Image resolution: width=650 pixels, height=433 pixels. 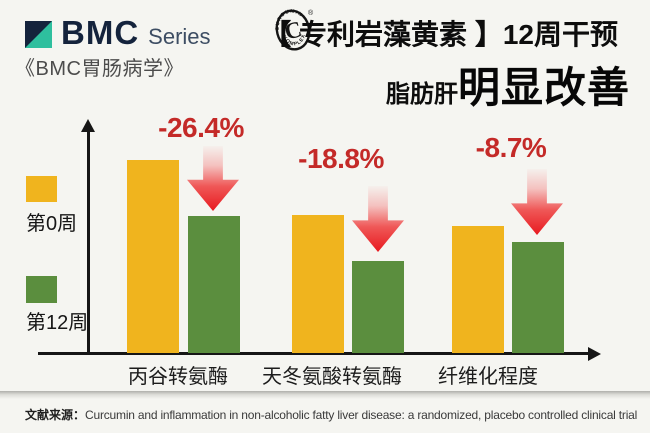 What do you see at coordinates (378, 307) in the screenshot?
I see `bar-ast-week12` at bounding box center [378, 307].